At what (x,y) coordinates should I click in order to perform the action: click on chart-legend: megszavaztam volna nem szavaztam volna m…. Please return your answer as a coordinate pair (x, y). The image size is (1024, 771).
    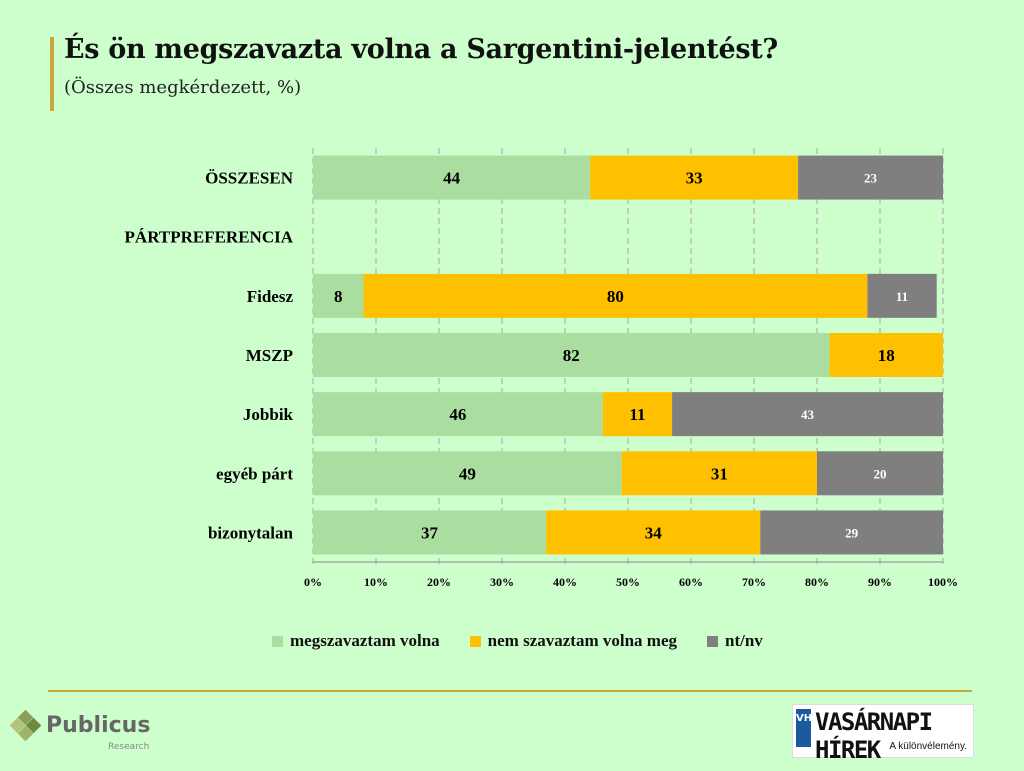
    Looking at the image, I should click on (532, 641).